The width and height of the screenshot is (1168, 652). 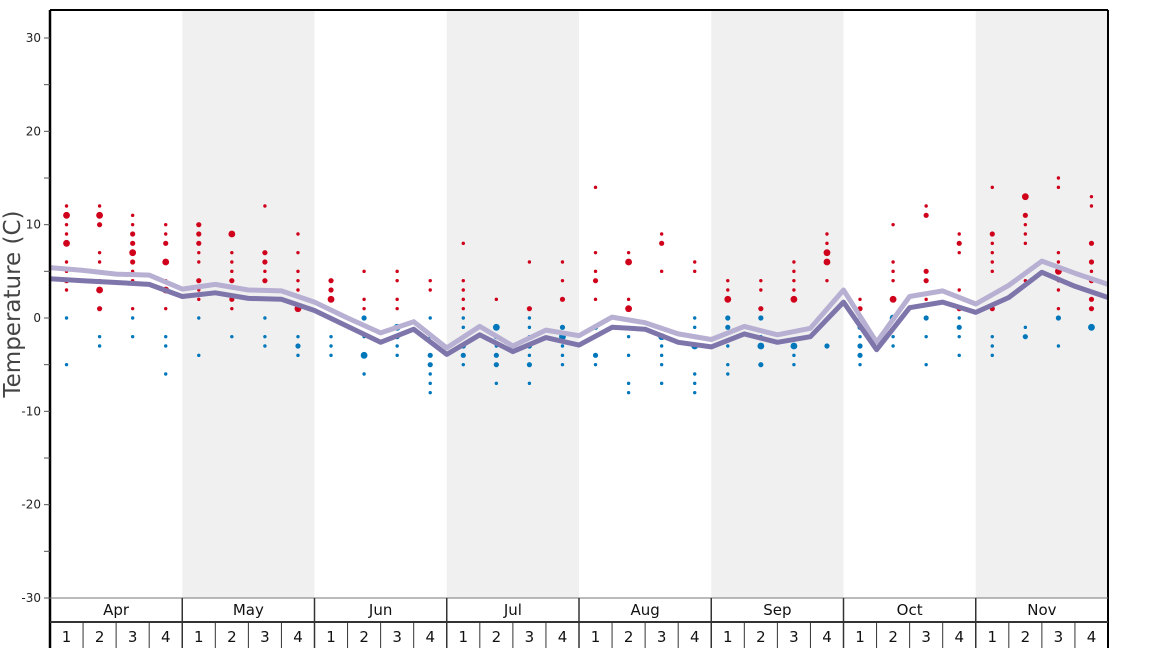 What do you see at coordinates (893, 637) in the screenshot?
I see `week-label: 2` at bounding box center [893, 637].